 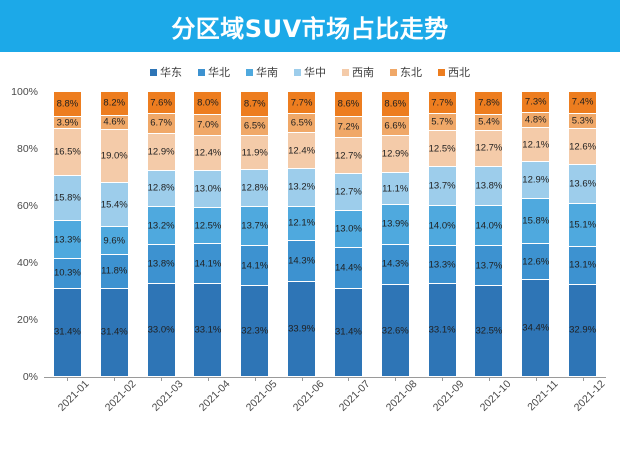 I want to click on bar-segment-西北: 8.7%, so click(x=255, y=105).